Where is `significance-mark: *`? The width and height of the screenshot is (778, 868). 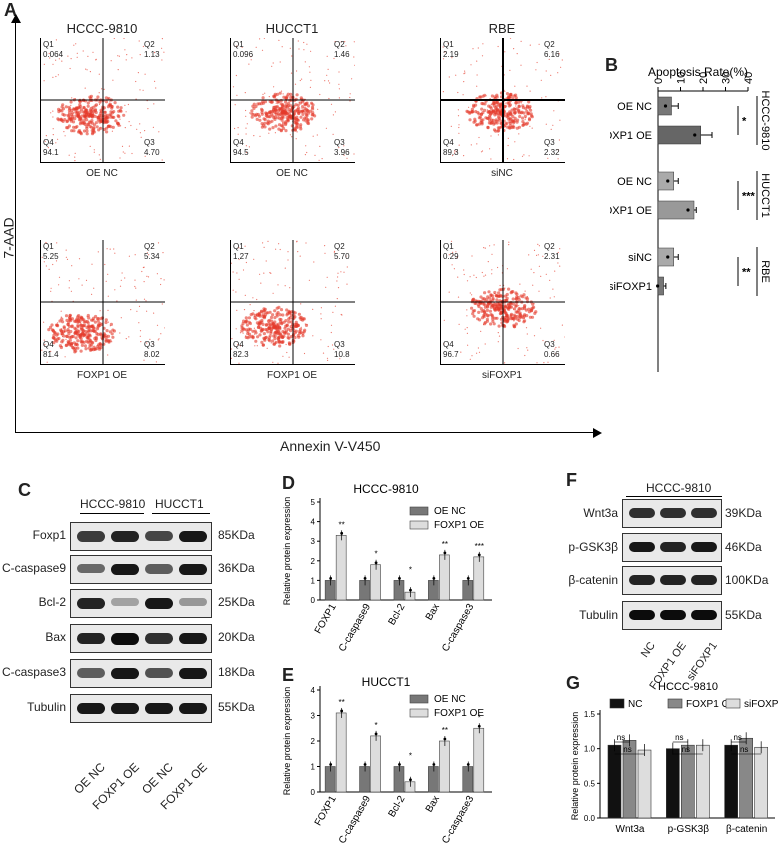
significance-mark: * is located at coordinates (410, 756).